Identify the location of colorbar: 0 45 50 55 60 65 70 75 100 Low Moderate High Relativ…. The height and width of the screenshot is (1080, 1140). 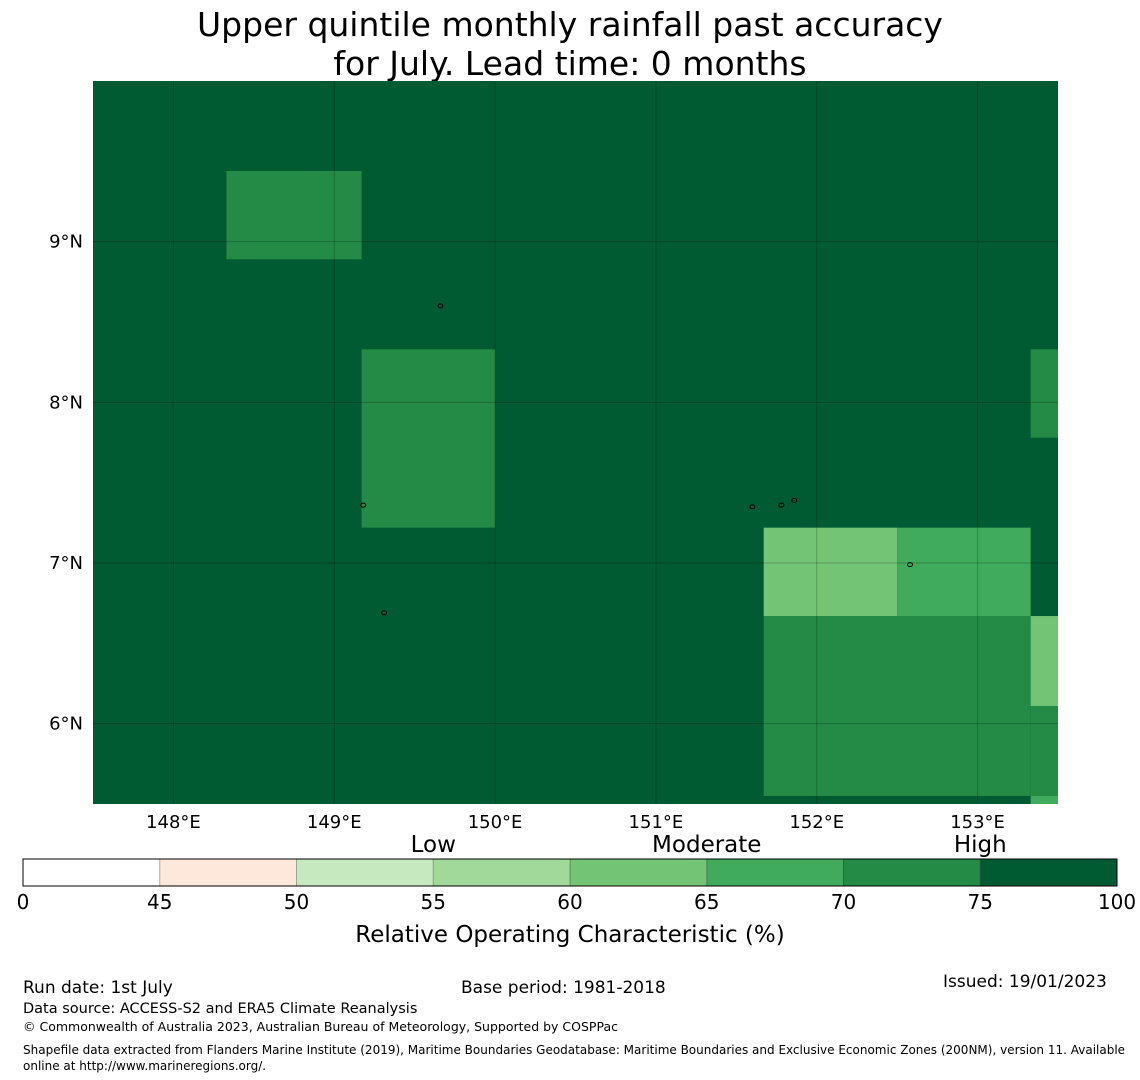
(576, 890).